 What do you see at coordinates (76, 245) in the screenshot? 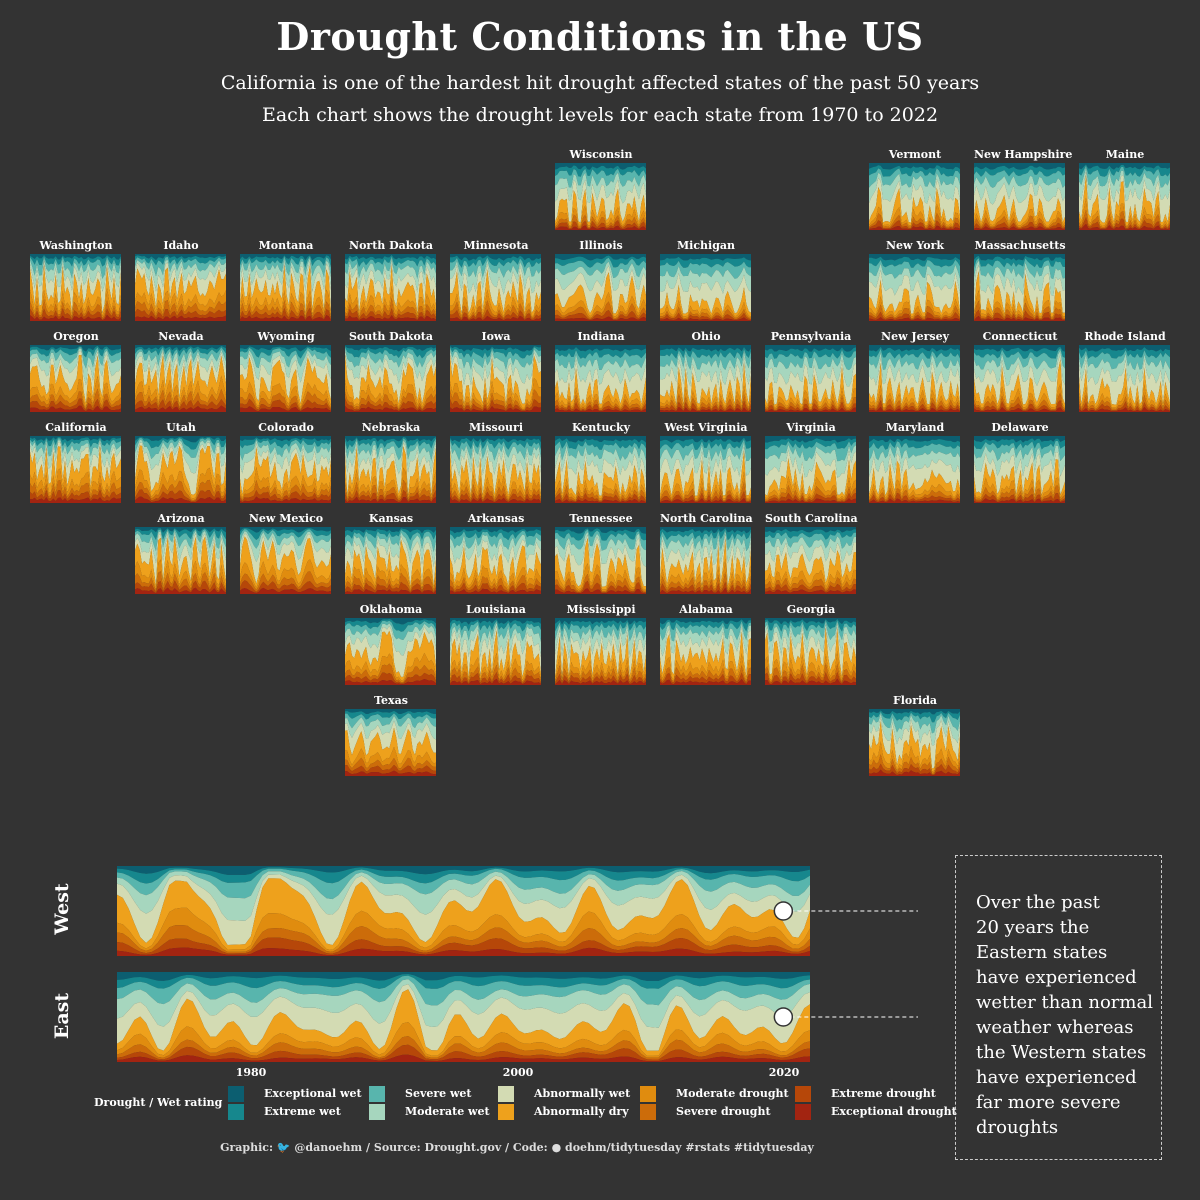
I see `state-label: Washington` at bounding box center [76, 245].